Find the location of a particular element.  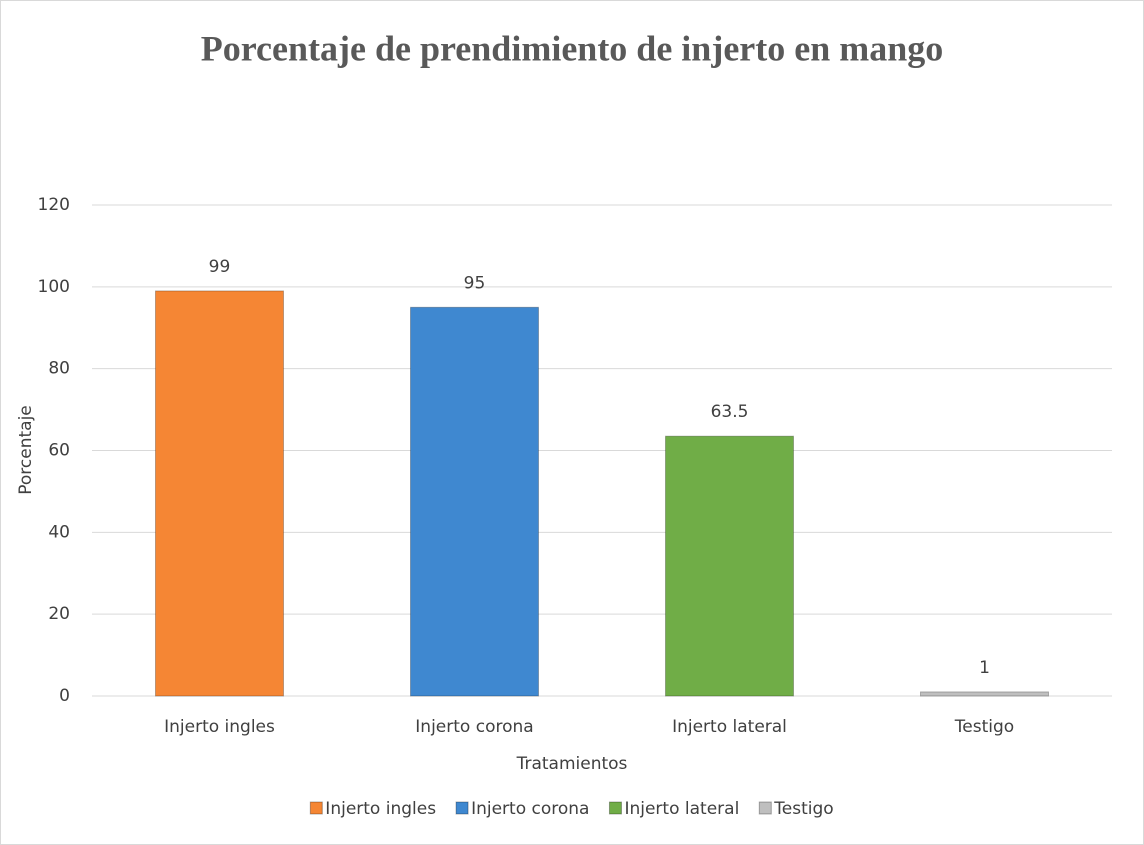

legend-label: Injerto ingles is located at coordinates (380, 809).